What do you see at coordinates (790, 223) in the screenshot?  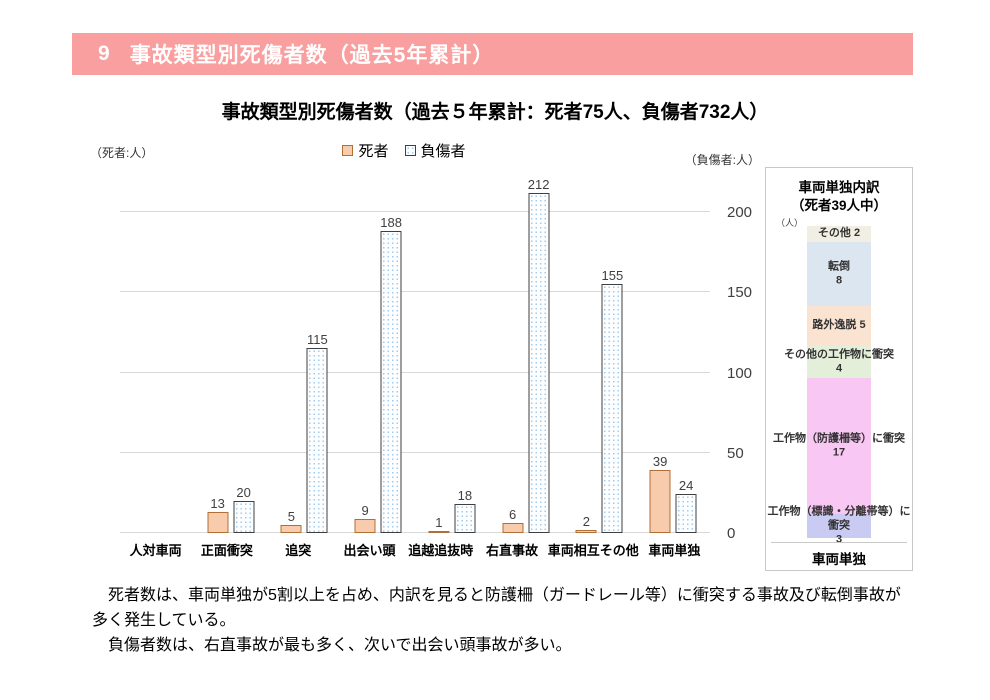 I see `panel-unit-label: （人）` at bounding box center [790, 223].